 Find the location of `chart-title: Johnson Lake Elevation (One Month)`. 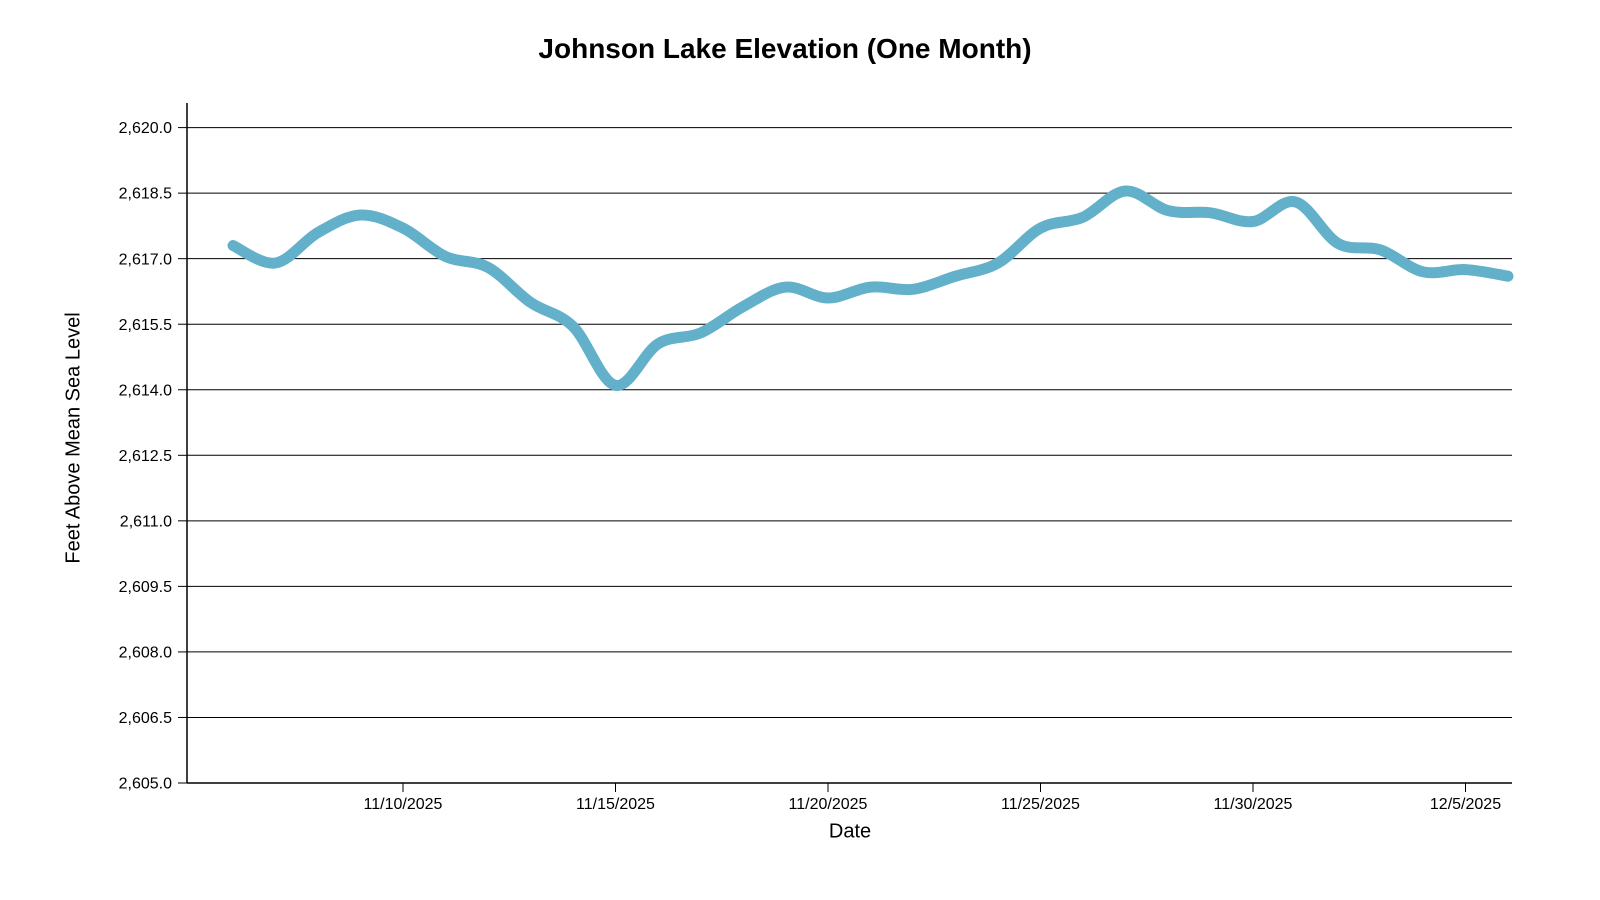

chart-title: Johnson Lake Elevation (One Month) is located at coordinates (785, 48).